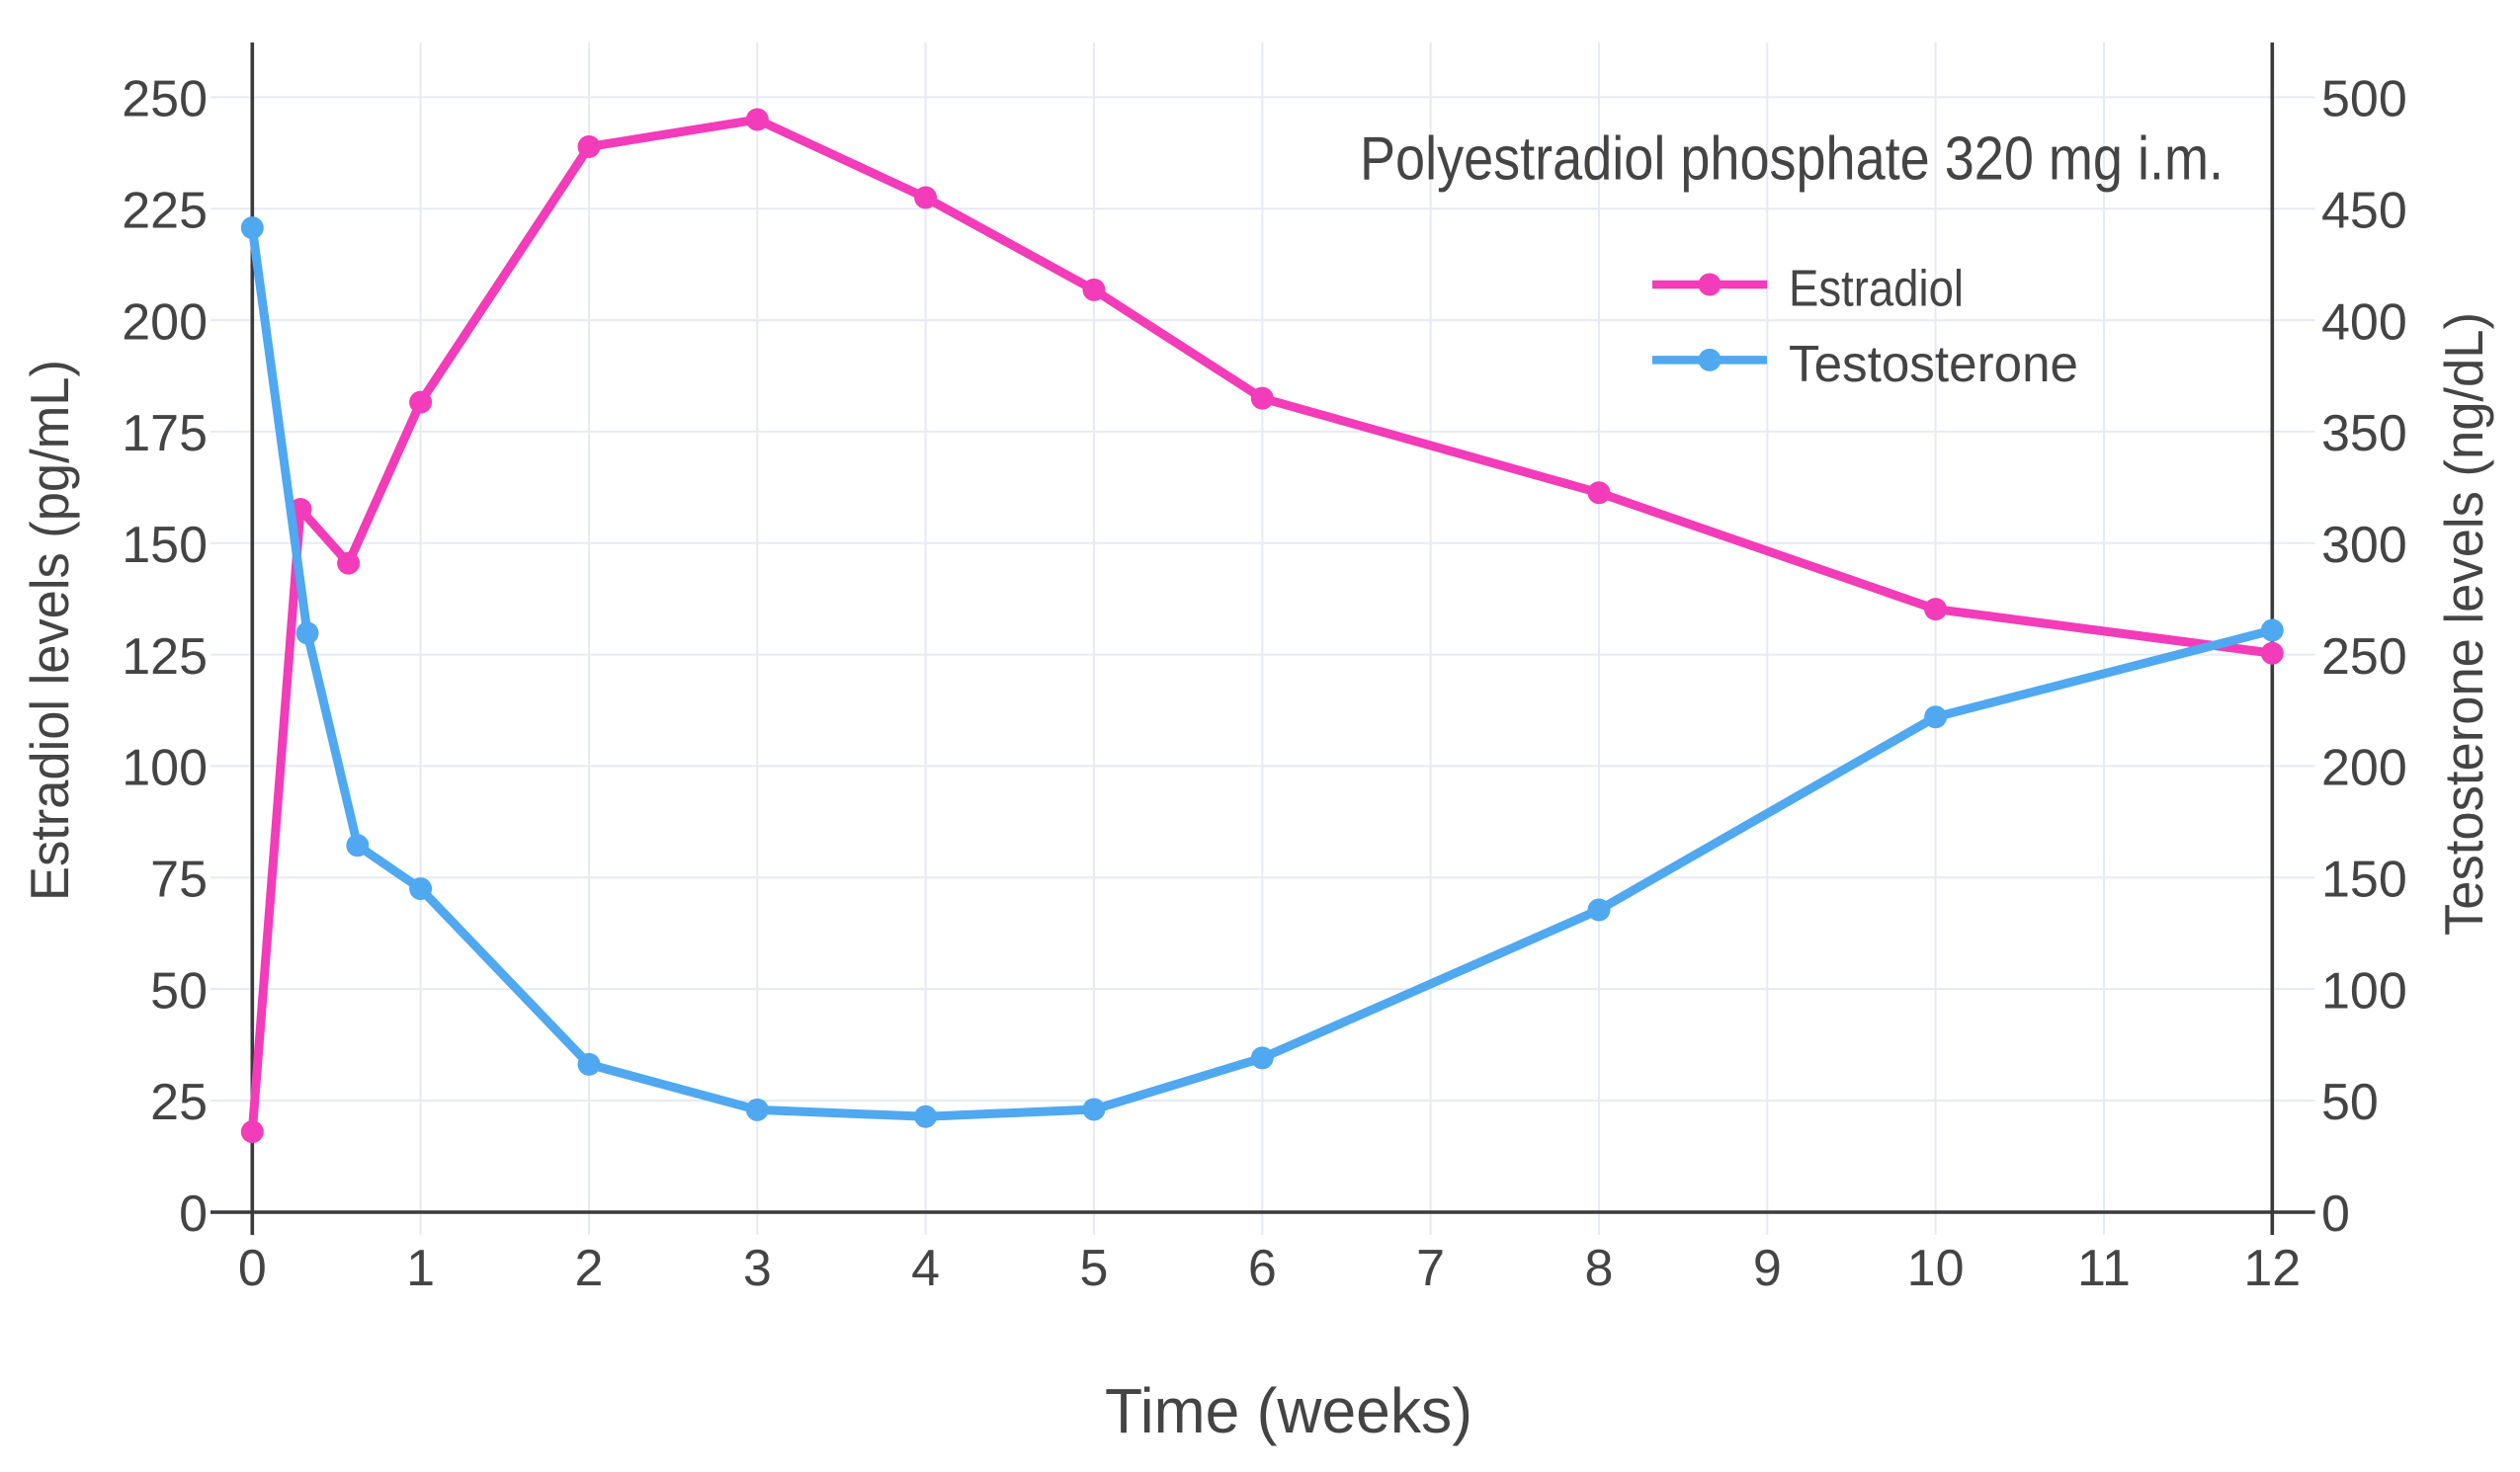  What do you see at coordinates (1933, 364) in the screenshot?
I see `svg-text: Testosterone` at bounding box center [1933, 364].